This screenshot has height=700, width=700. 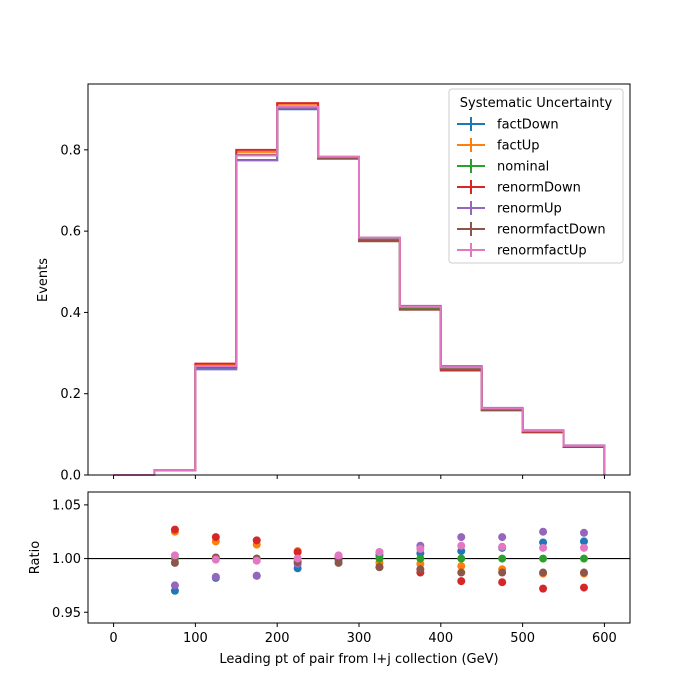 What do you see at coordinates (70, 476) in the screenshot?
I see `main-y-tick-label: 0.0` at bounding box center [70, 476].